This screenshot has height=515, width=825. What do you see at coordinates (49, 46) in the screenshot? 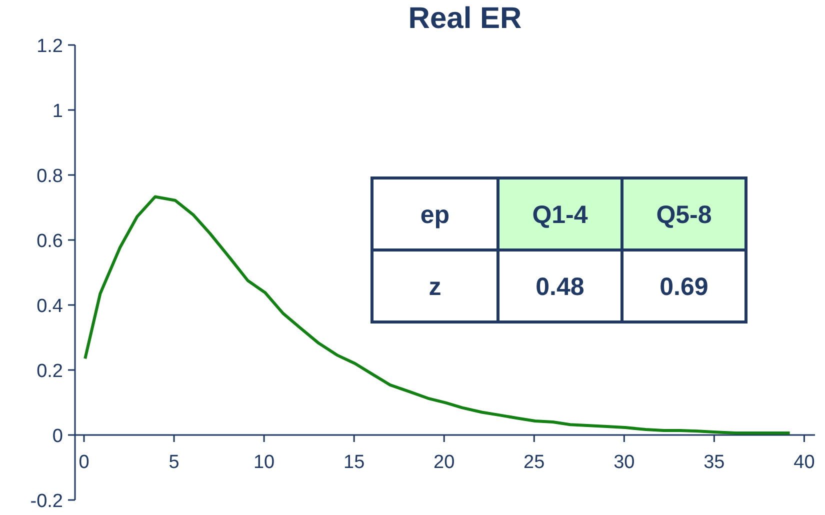
I see `y-tick-label: 1.2` at bounding box center [49, 46].